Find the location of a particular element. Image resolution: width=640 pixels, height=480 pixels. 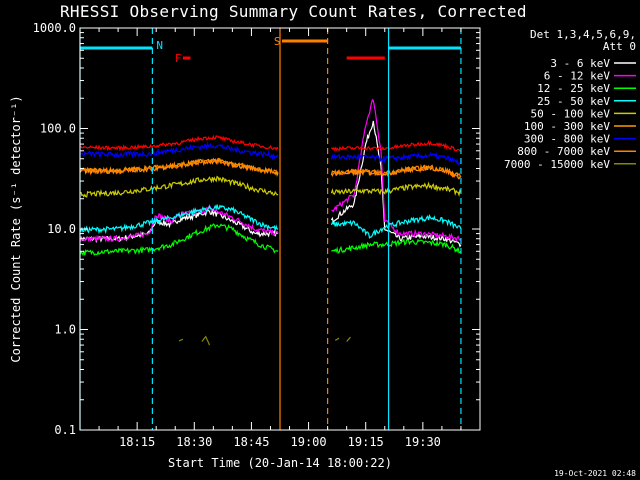

flag-label-s: S is located at coordinates (277, 41).